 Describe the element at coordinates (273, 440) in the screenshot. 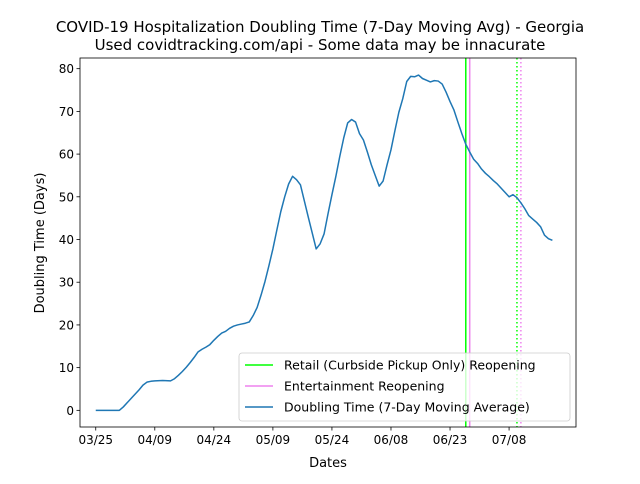

I see `x-tick-label: 05/09` at that location.